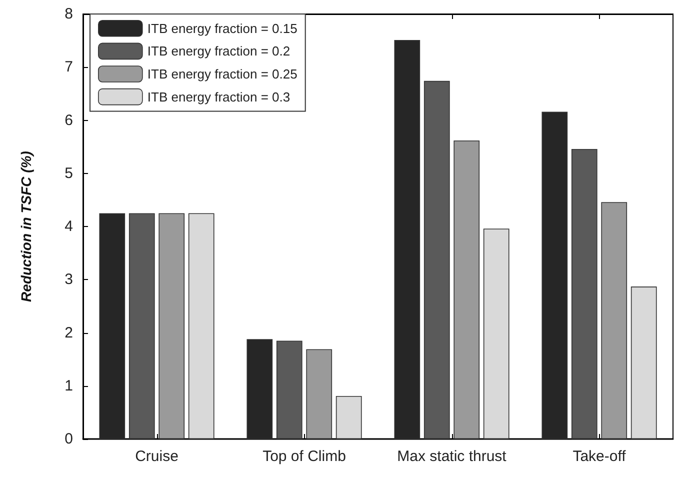 Image resolution: width=681 pixels, height=479 pixels. Describe the element at coordinates (304, 456) in the screenshot. I see `x-tick-label: Top of Climb` at that location.